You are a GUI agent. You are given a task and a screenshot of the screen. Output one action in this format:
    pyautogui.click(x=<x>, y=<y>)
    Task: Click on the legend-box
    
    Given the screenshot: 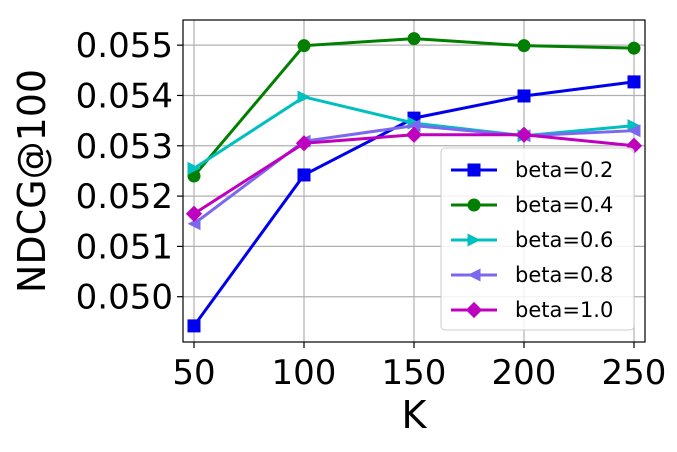 What is the action you would take?
    pyautogui.click(x=537, y=239)
    